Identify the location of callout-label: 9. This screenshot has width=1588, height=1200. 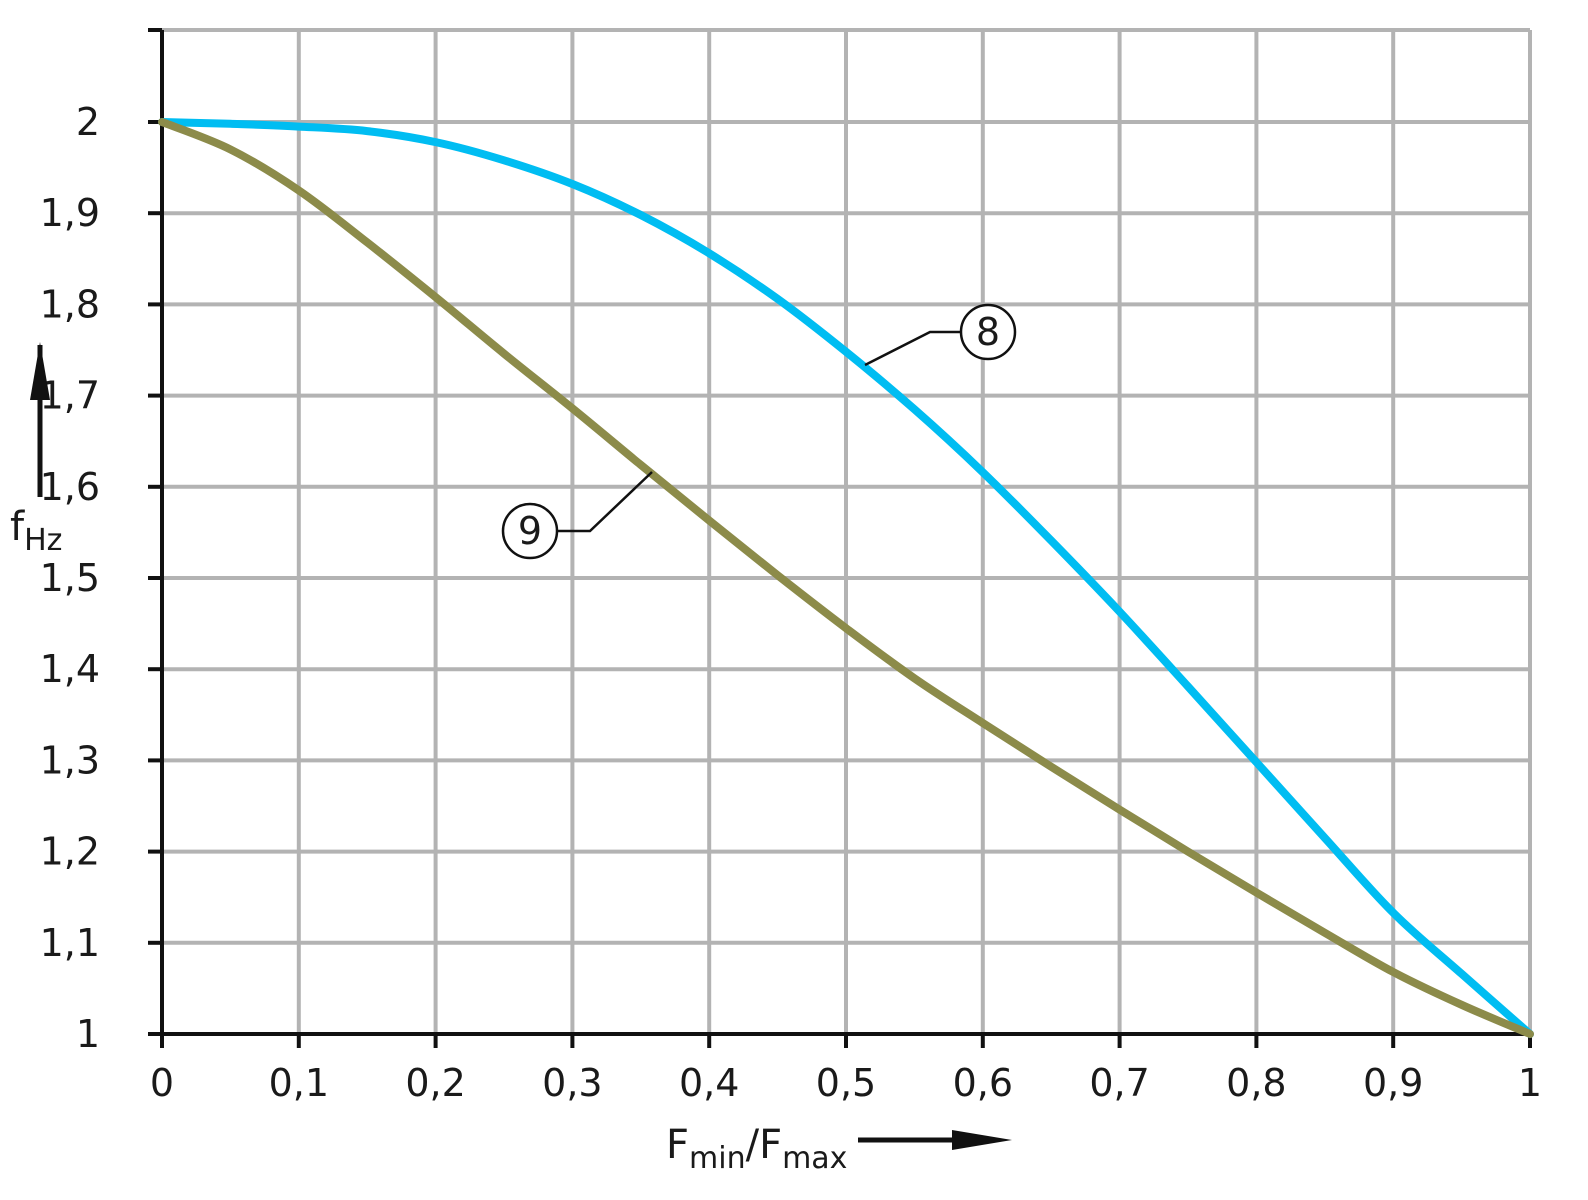
(530, 531).